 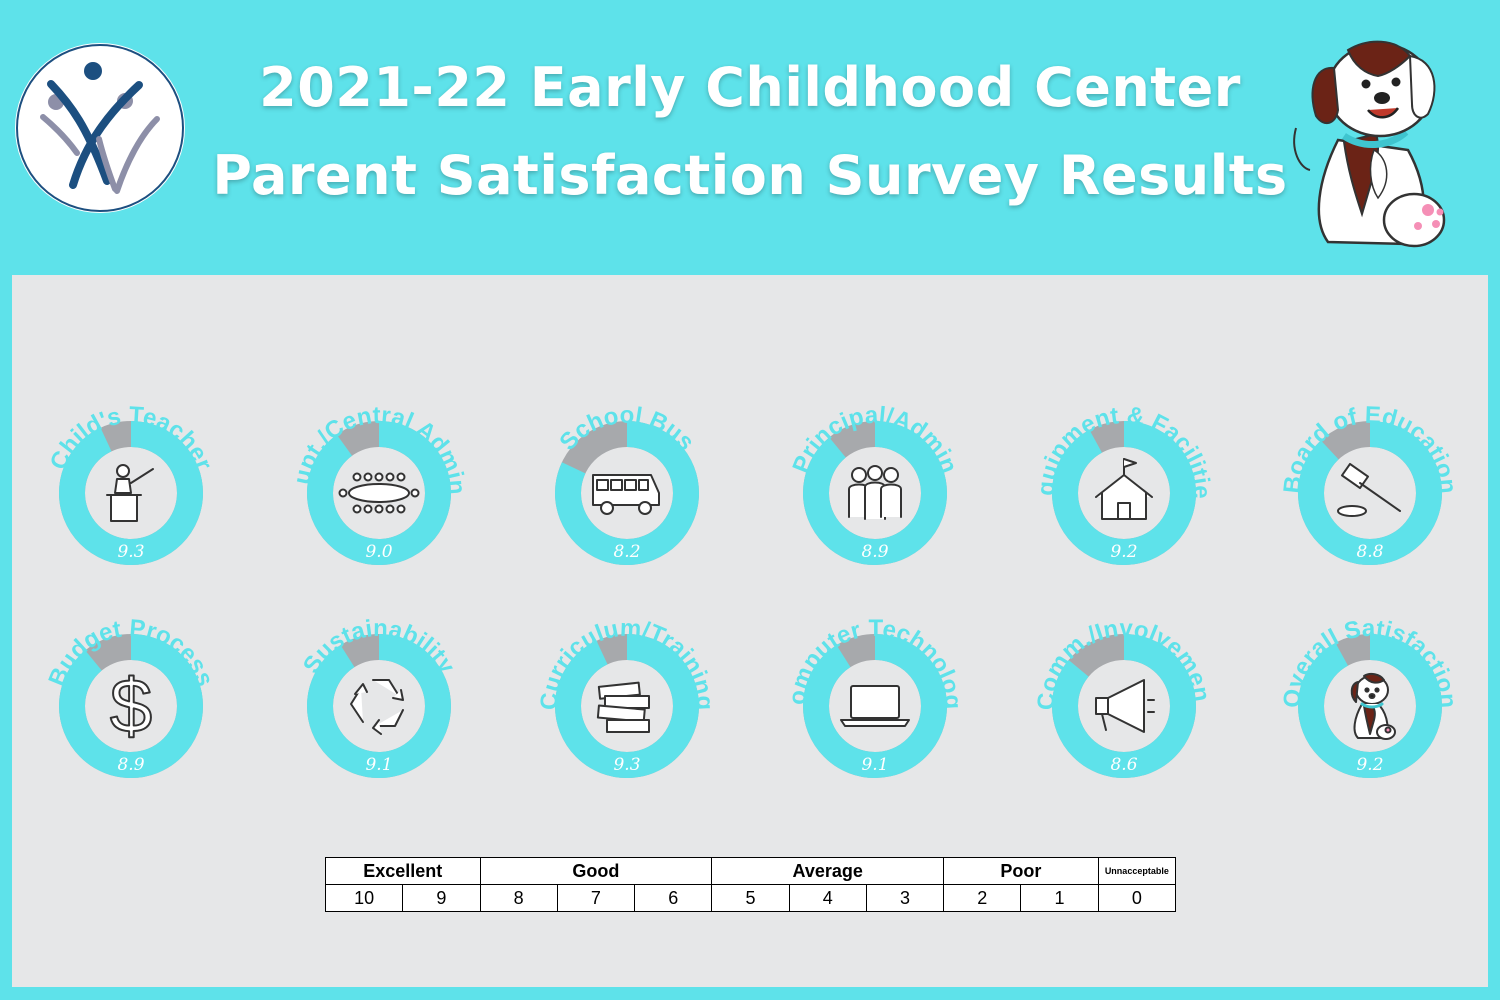 I want to click on books-icon, so click(x=623, y=707).